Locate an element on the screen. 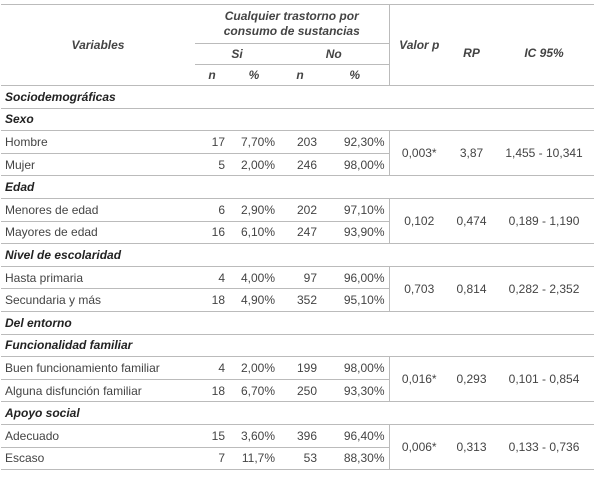 The width and height of the screenshot is (595, 481). cell: 53 is located at coordinates (300, 459).